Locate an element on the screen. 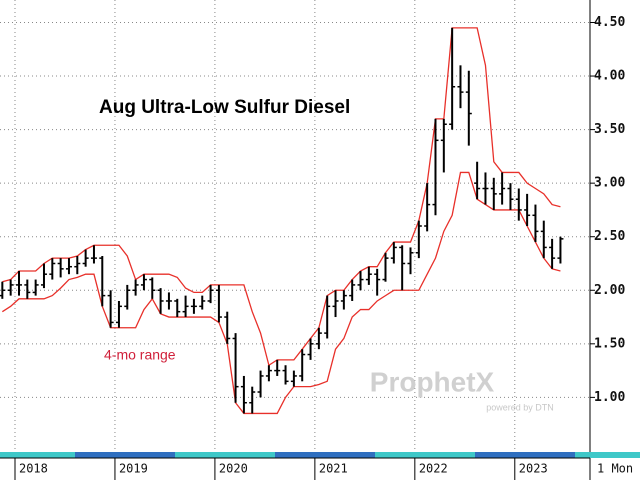 This screenshot has height=480, width=640. x-tick-label: 2019 is located at coordinates (133, 469).